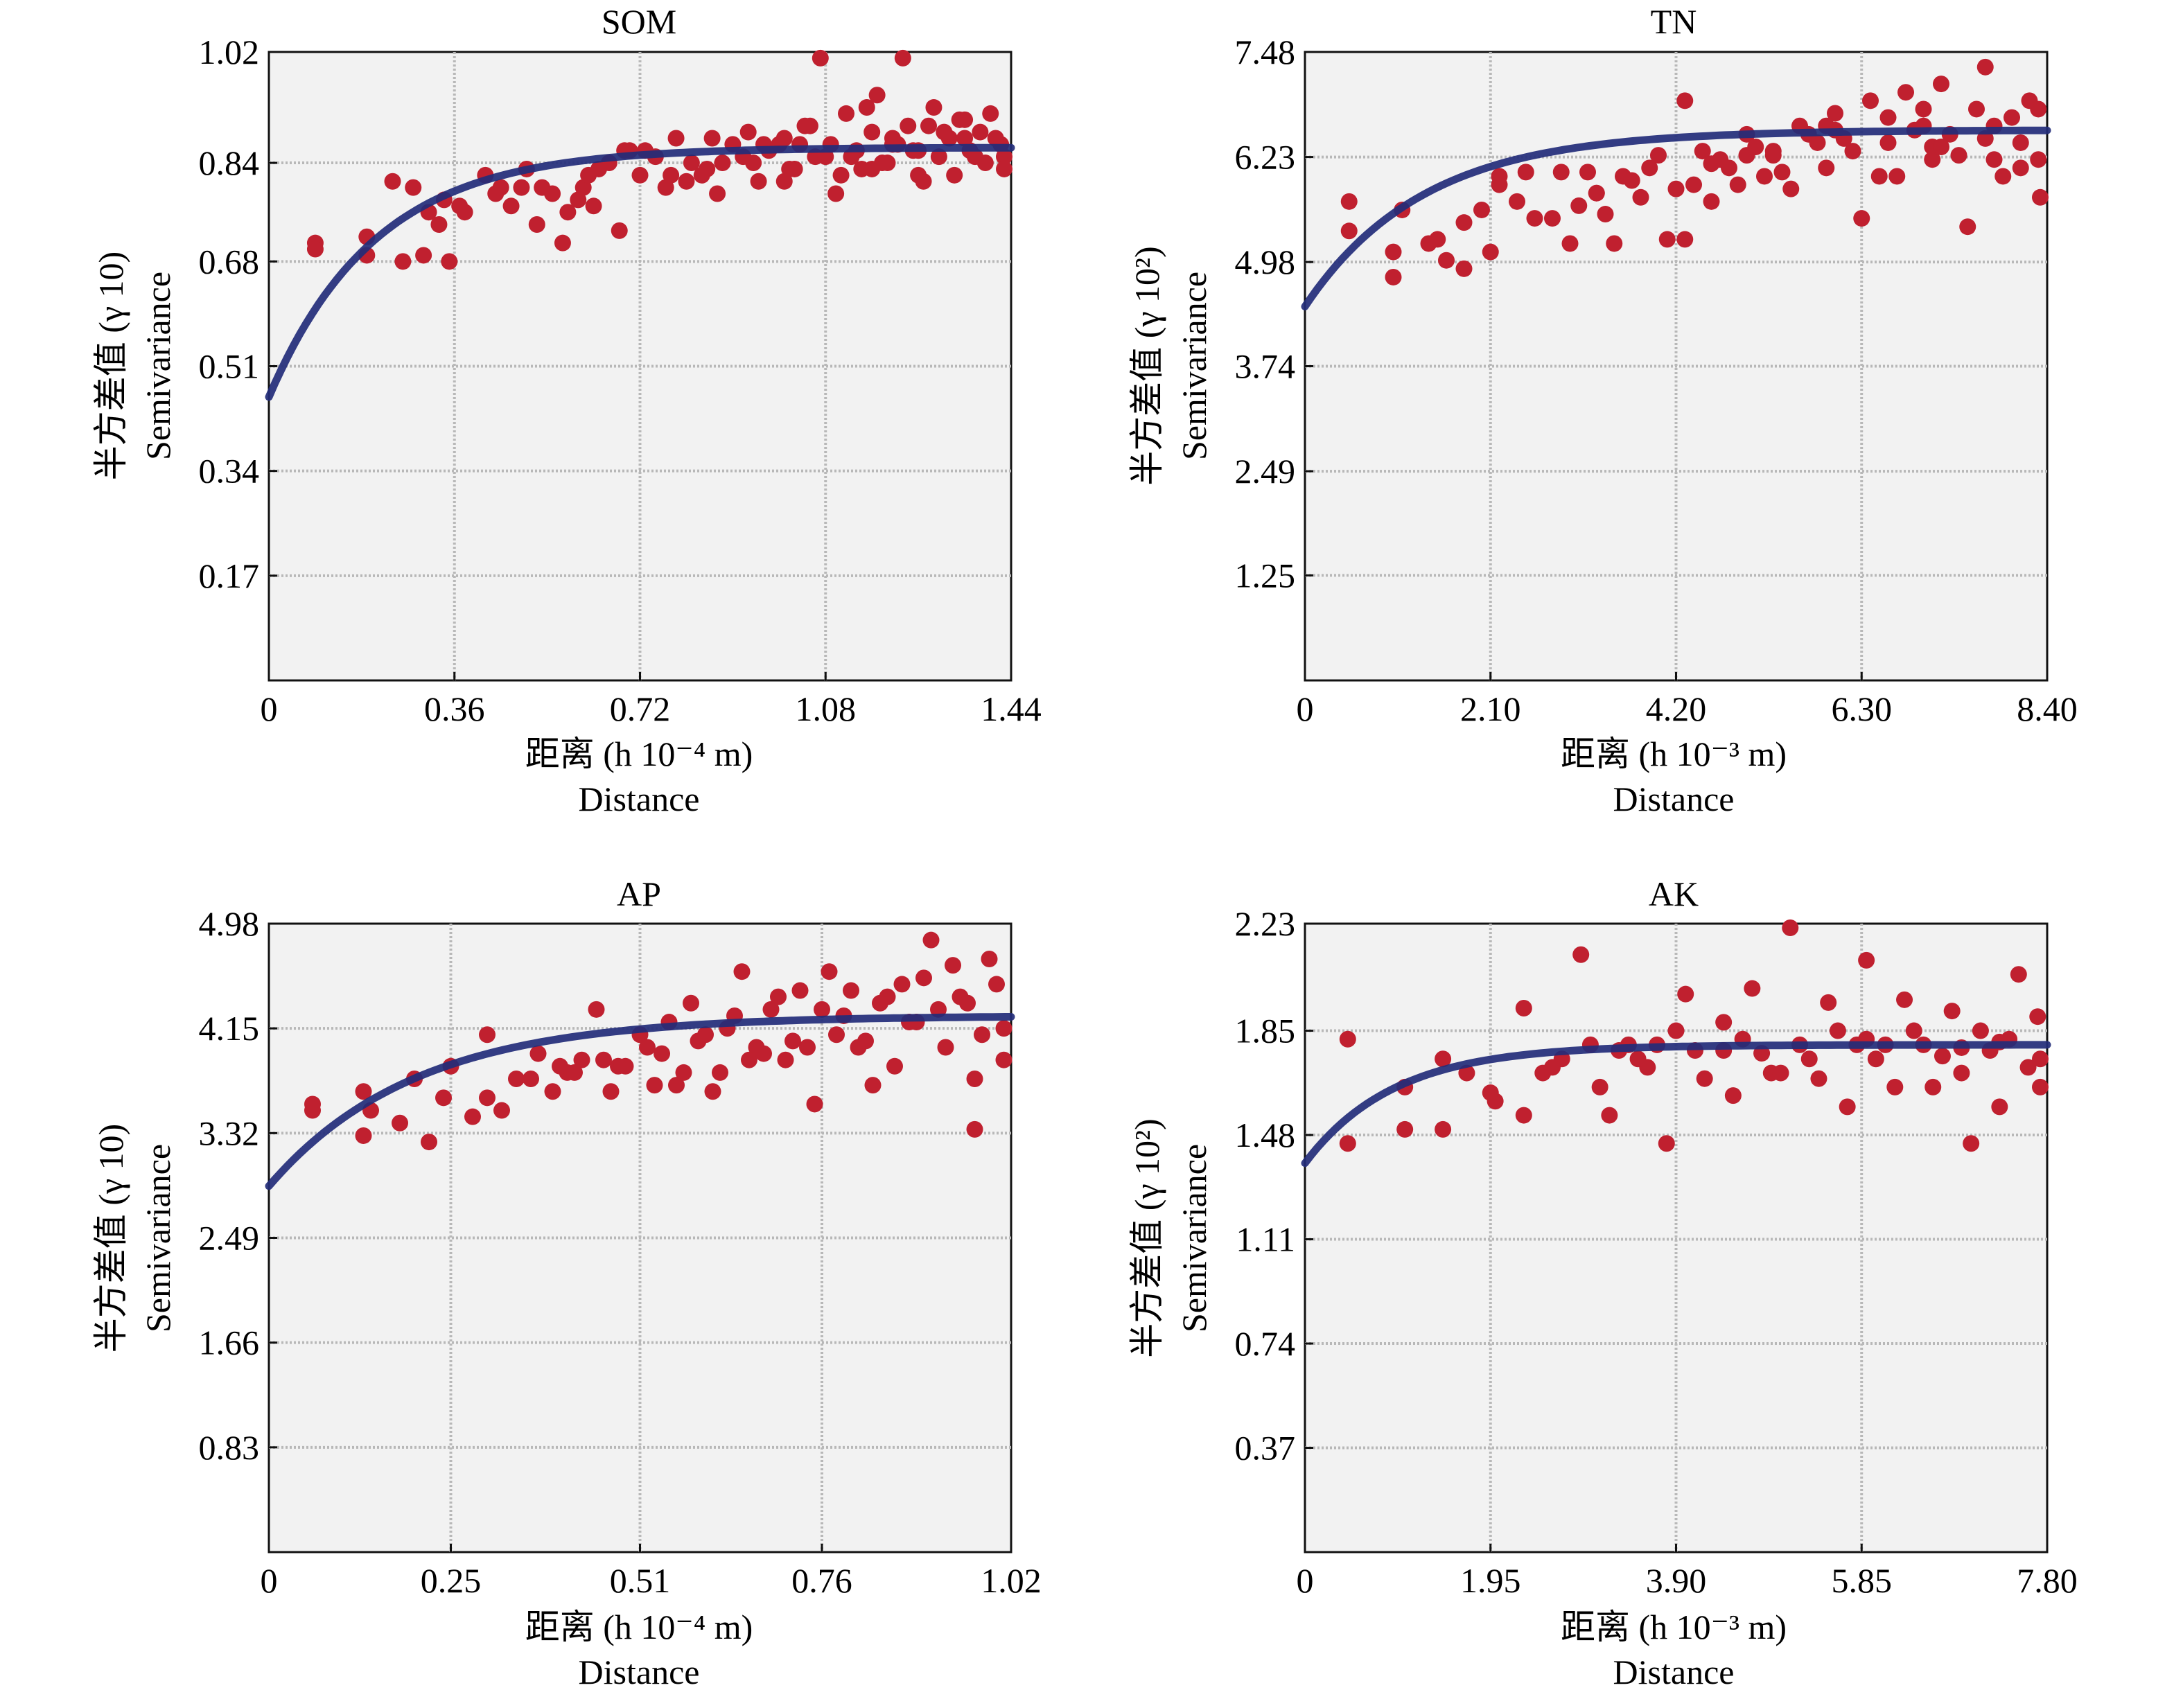 This screenshot has height=1708, width=2183. Describe the element at coordinates (1674, 894) in the screenshot. I see `chart-title: AK` at that location.